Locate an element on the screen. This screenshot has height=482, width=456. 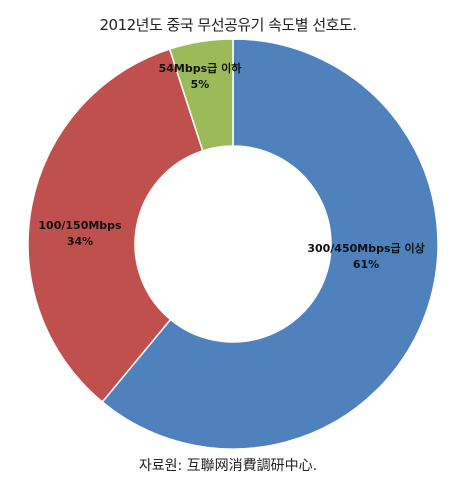
slice-label-1: 100/150Mbps is located at coordinates (80, 225).